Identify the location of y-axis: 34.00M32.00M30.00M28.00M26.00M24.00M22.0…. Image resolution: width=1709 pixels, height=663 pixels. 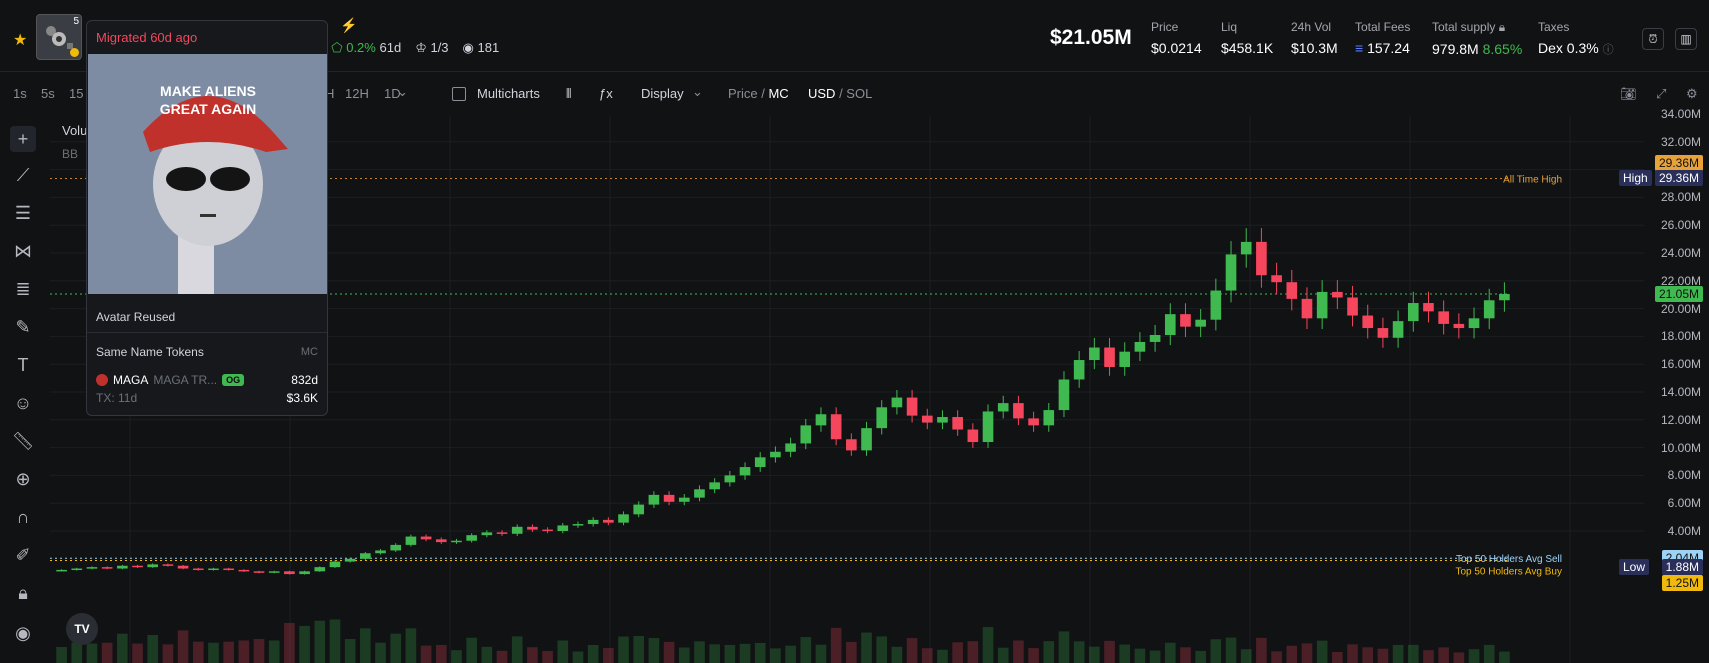
(1664, 385).